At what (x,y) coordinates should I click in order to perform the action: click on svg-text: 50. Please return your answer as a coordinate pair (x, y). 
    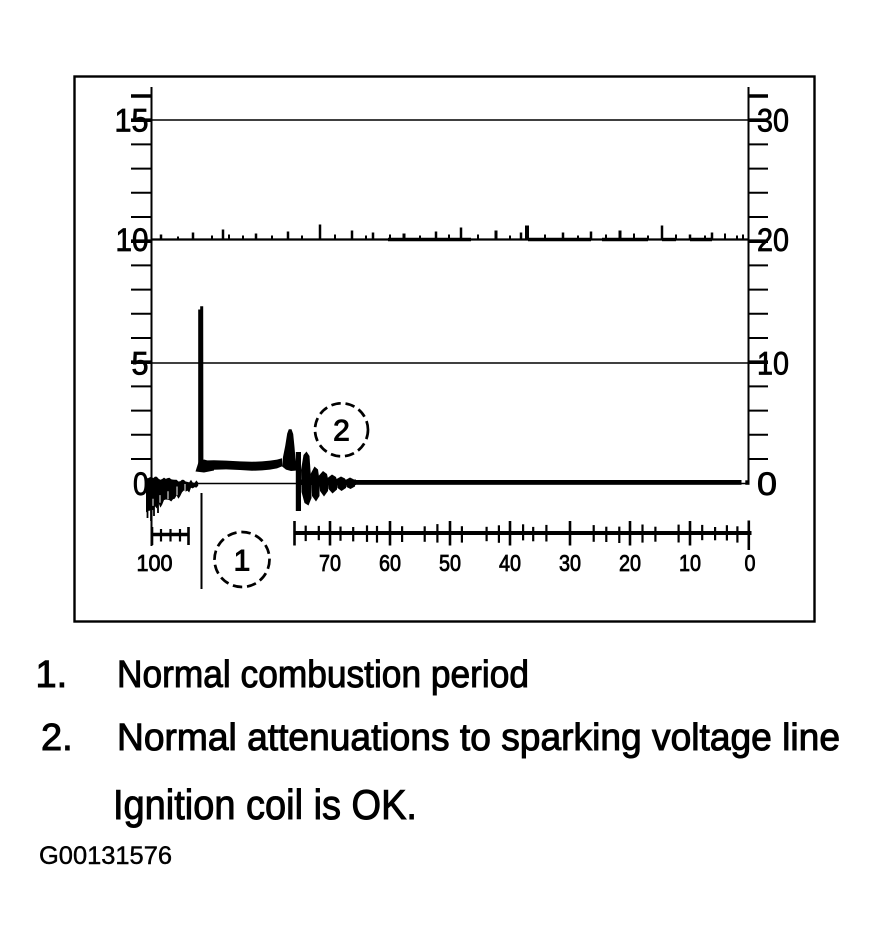
    Looking at the image, I should click on (450, 563).